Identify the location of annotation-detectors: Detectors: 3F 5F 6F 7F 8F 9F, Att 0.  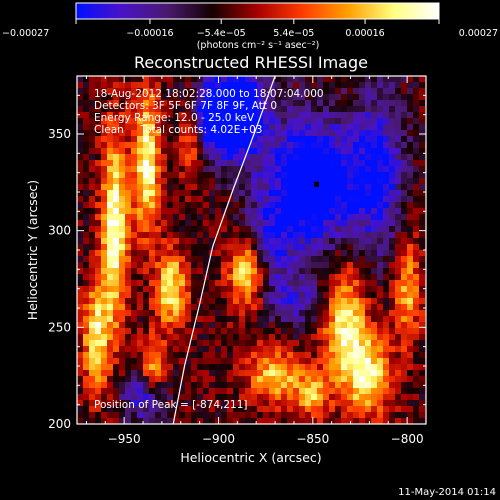
(185, 106).